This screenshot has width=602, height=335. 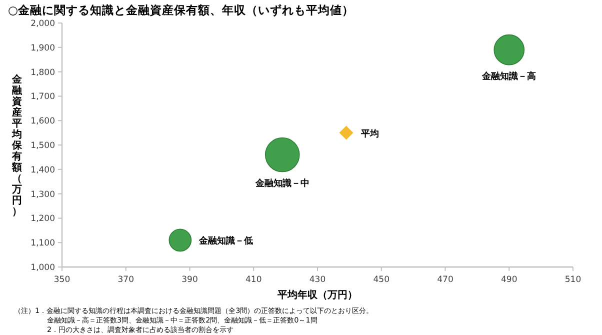 I want to click on series-label: 金融知識－低, so click(x=226, y=241).